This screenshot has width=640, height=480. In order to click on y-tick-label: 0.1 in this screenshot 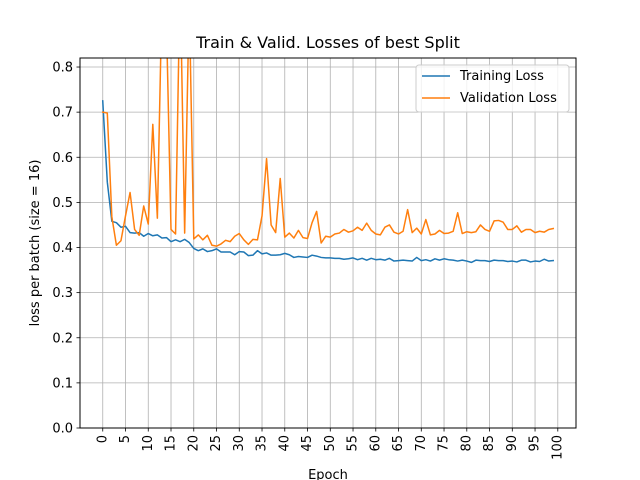, I will do `click(62, 383)`.